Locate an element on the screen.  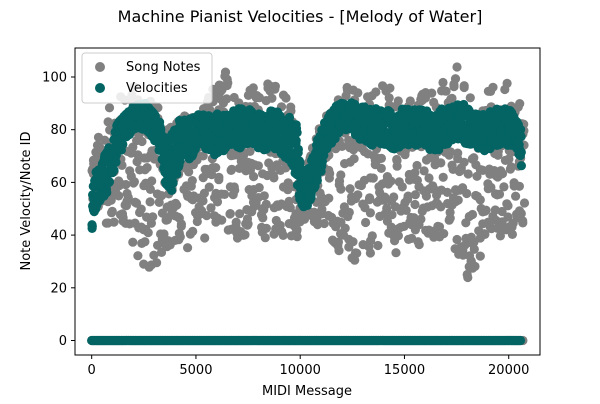
x-axis-label: MIDI Message is located at coordinates (307, 391).